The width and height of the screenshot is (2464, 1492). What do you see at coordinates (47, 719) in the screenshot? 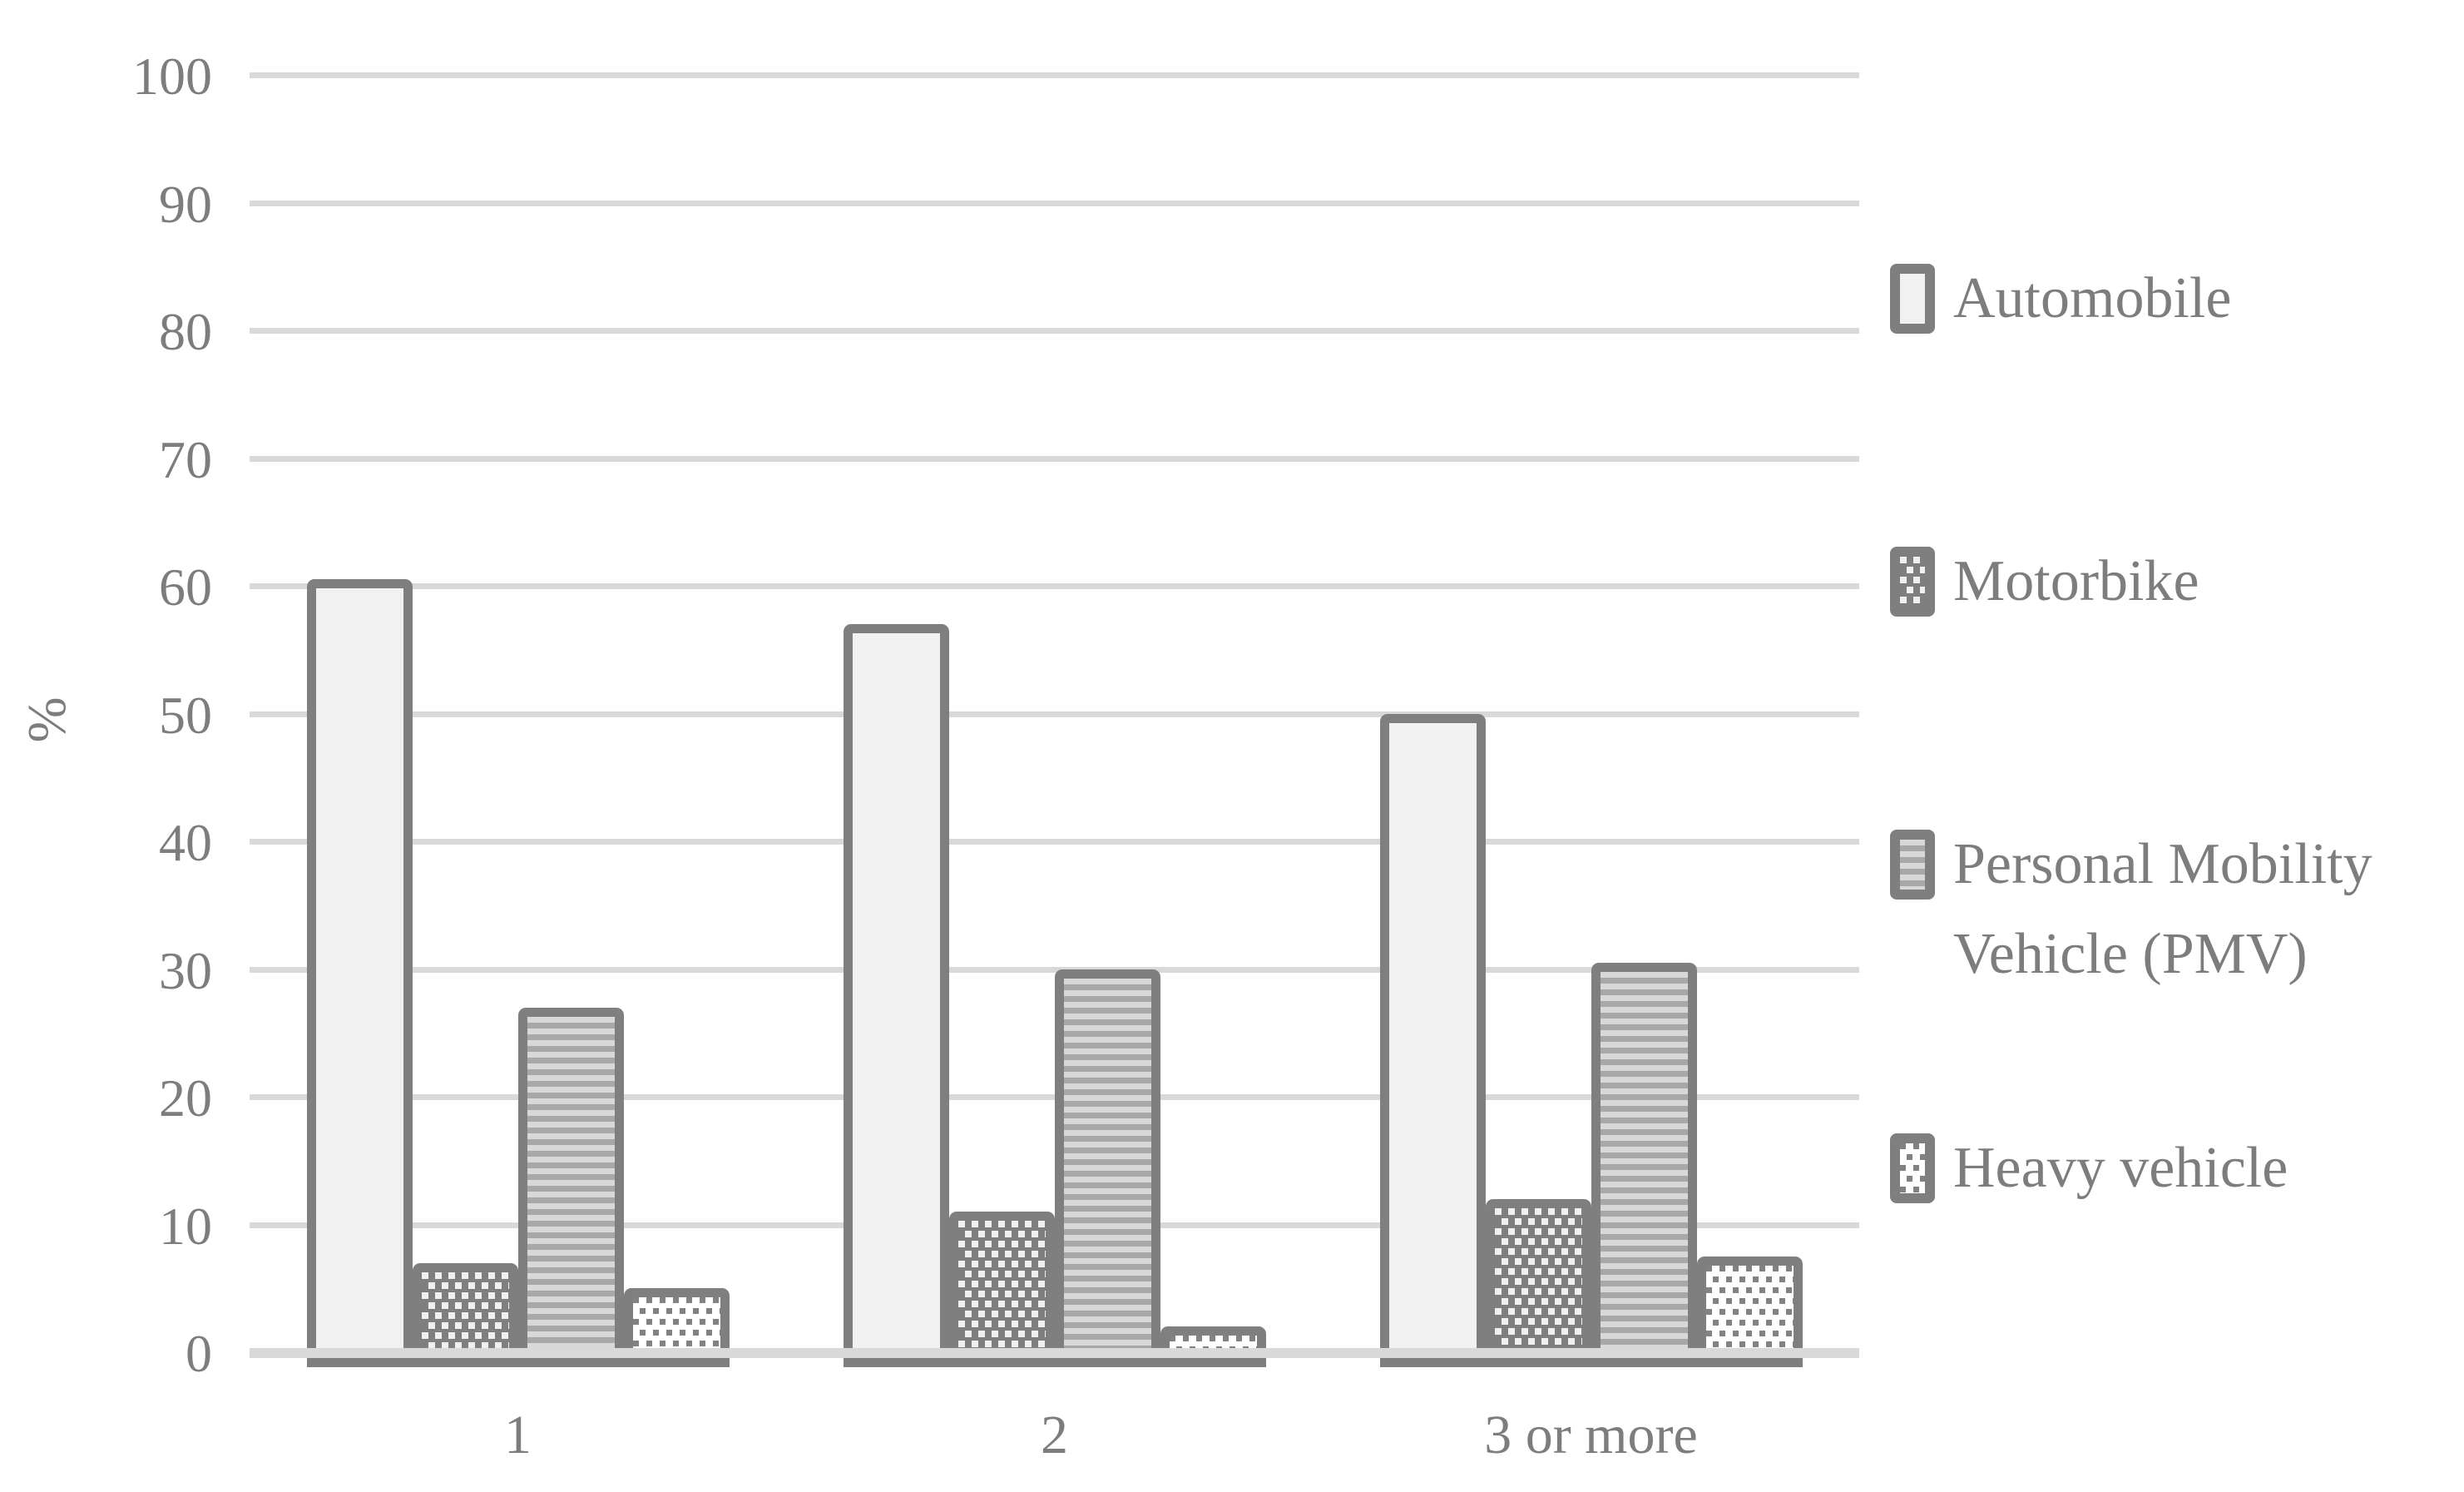
I see `y-axis-title: %` at bounding box center [47, 719].